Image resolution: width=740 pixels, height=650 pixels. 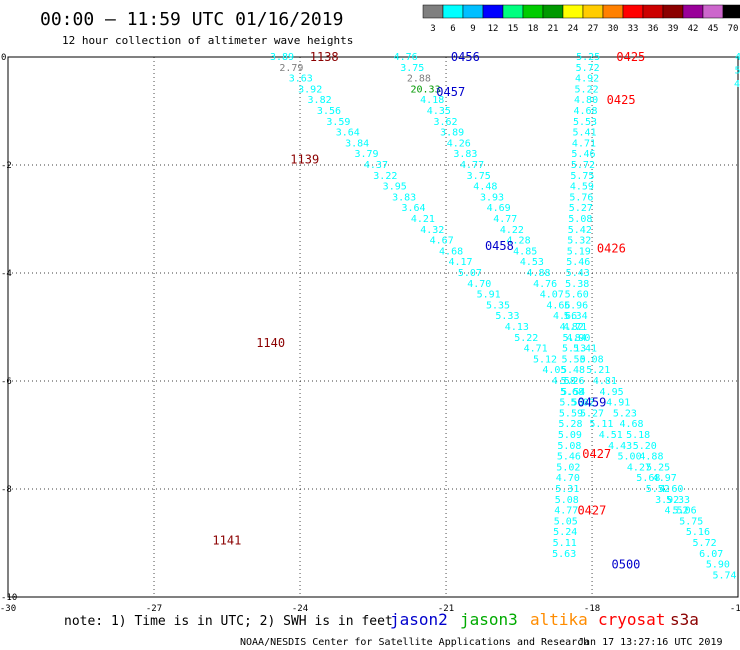 I want to click on edge-track: 4 5 4, so click(x=737, y=71).